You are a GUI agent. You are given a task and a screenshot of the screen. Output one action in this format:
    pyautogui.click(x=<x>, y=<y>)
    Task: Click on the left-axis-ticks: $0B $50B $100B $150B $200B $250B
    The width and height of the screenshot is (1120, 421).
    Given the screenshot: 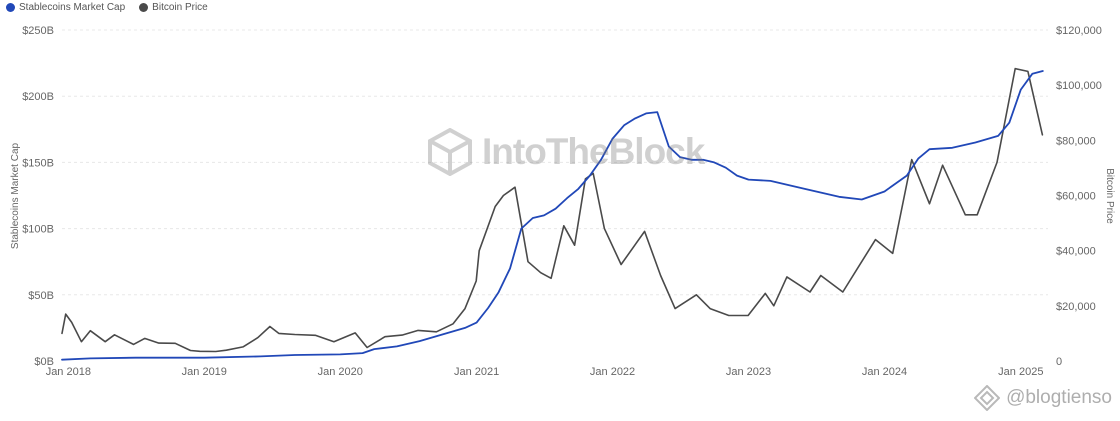 What is the action you would take?
    pyautogui.click(x=38, y=196)
    